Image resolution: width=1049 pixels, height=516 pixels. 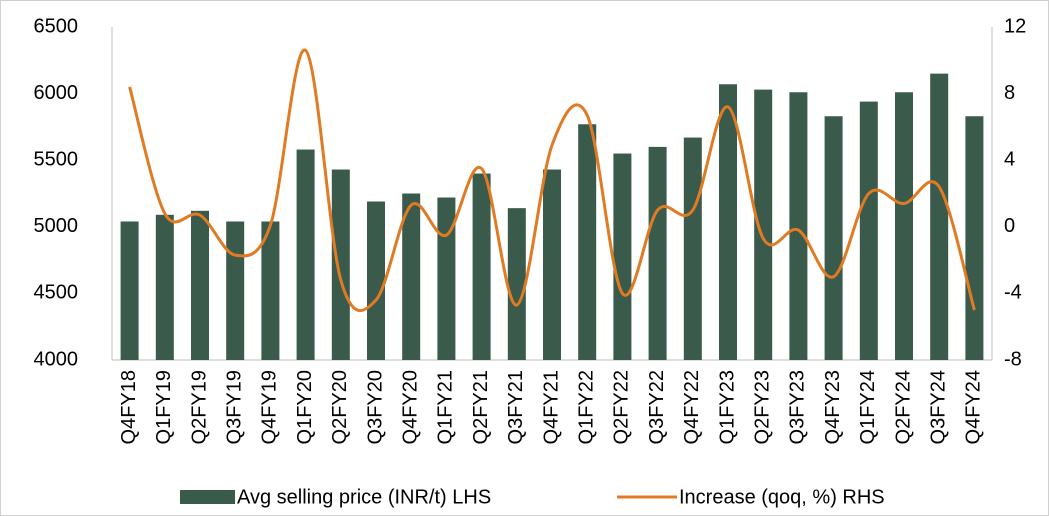 I want to click on x-tick-label: Q1FY20, so click(x=305, y=407).